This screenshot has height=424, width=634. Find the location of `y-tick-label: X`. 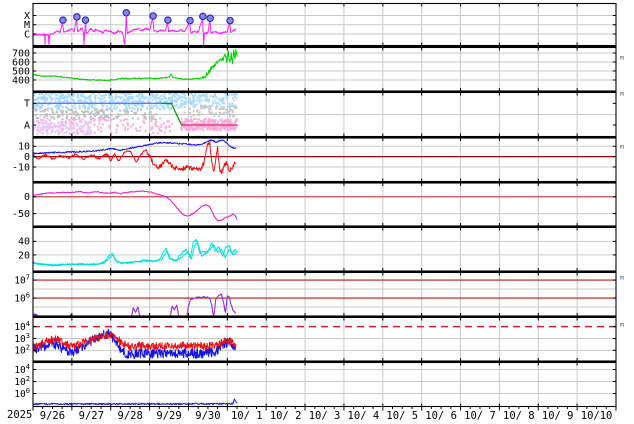

y-tick-label: X is located at coordinates (27, 16).